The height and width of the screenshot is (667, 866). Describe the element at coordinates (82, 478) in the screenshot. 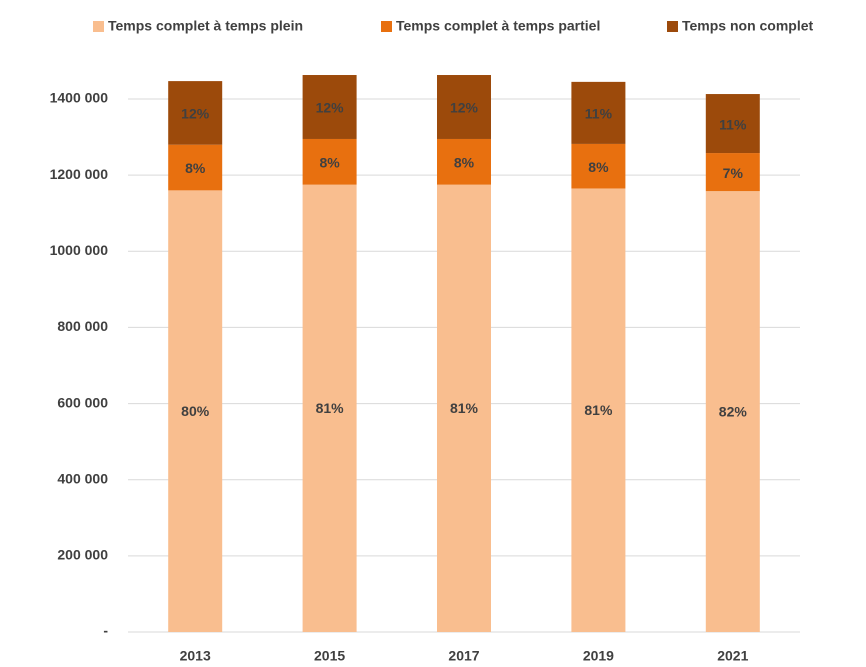

I see `y-tick-label: 400 000` at that location.